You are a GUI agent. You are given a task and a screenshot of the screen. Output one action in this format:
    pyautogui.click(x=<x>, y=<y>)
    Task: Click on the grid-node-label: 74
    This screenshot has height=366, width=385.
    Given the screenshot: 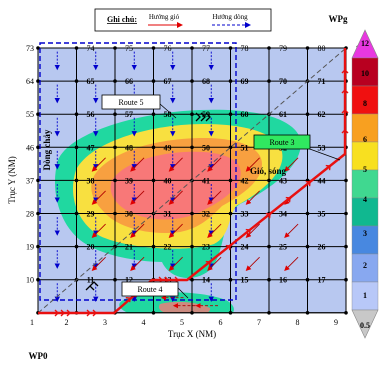 What is the action you would take?
    pyautogui.click(x=91, y=48)
    